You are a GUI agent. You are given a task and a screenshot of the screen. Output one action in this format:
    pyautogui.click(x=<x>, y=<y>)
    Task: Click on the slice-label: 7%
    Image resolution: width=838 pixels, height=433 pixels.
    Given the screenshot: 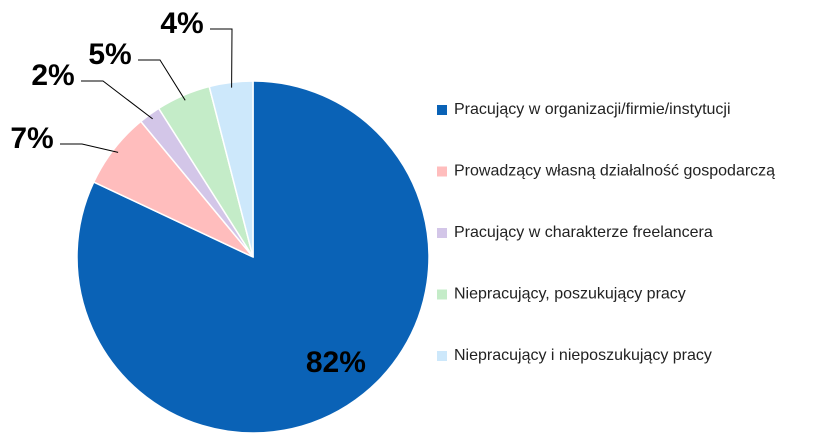 What is the action you would take?
    pyautogui.click(x=31, y=138)
    